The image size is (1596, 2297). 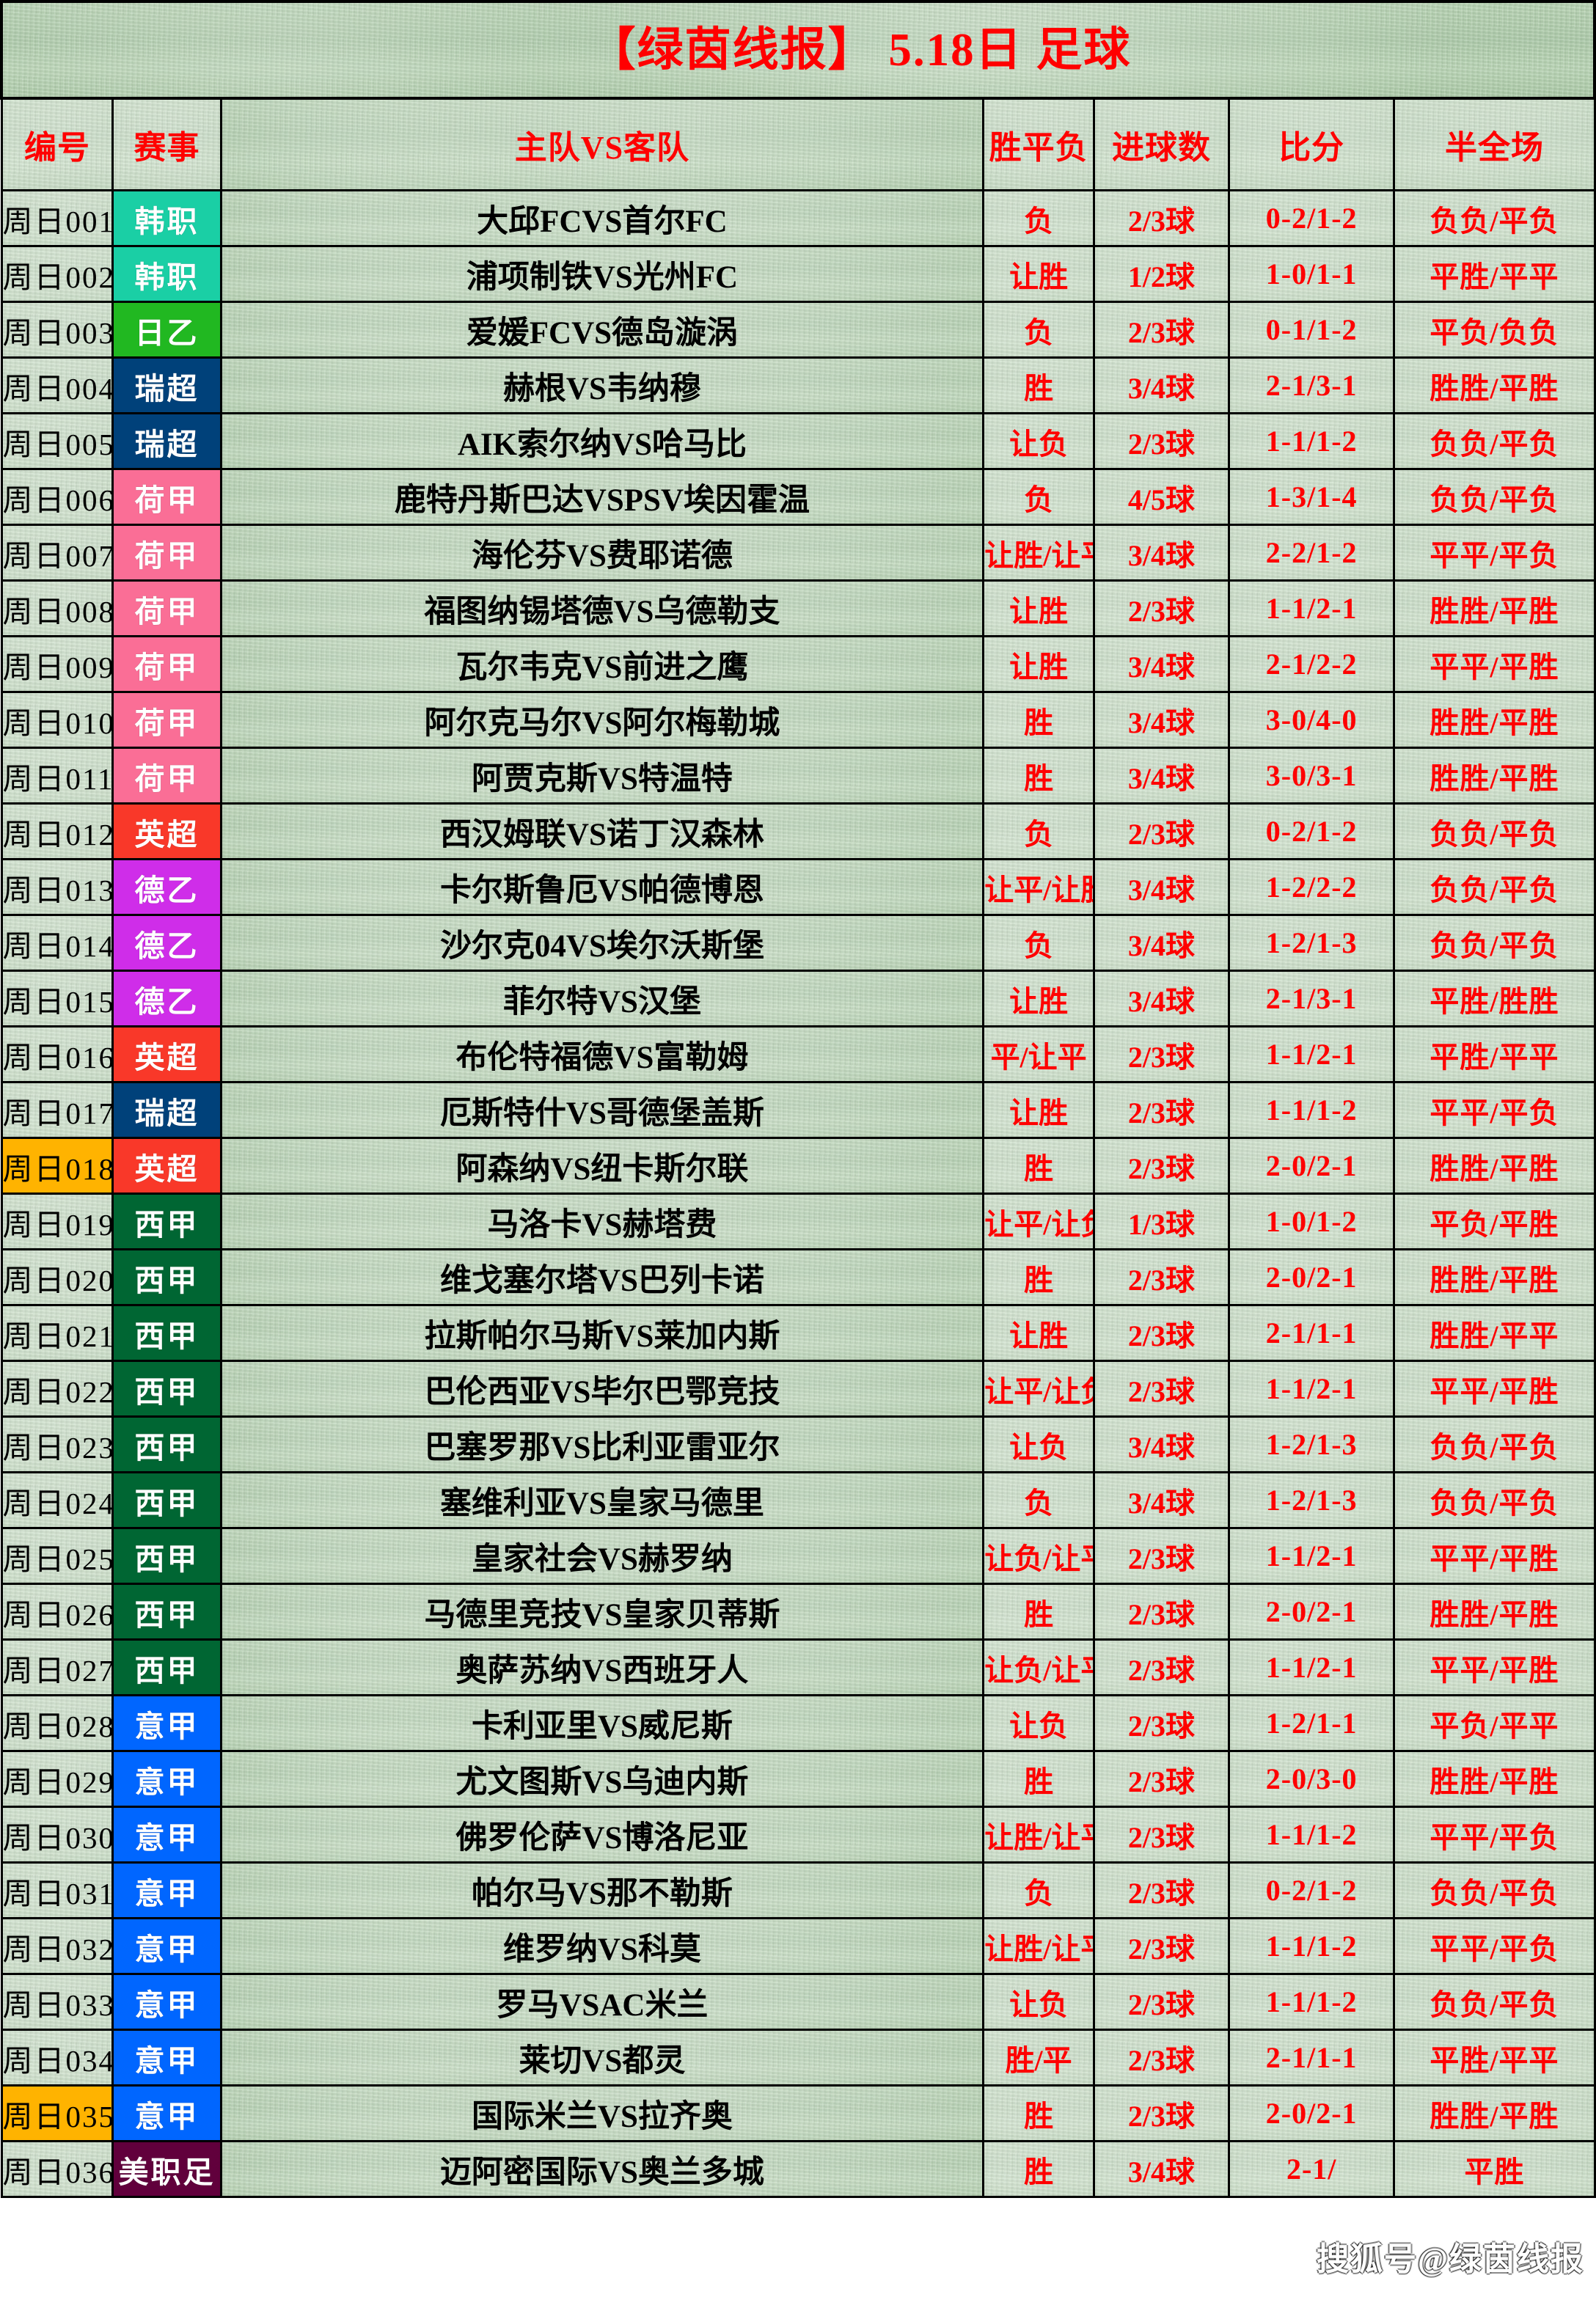 What do you see at coordinates (57, 218) in the screenshot?
I see `cell-match-id: 周日001` at bounding box center [57, 218].